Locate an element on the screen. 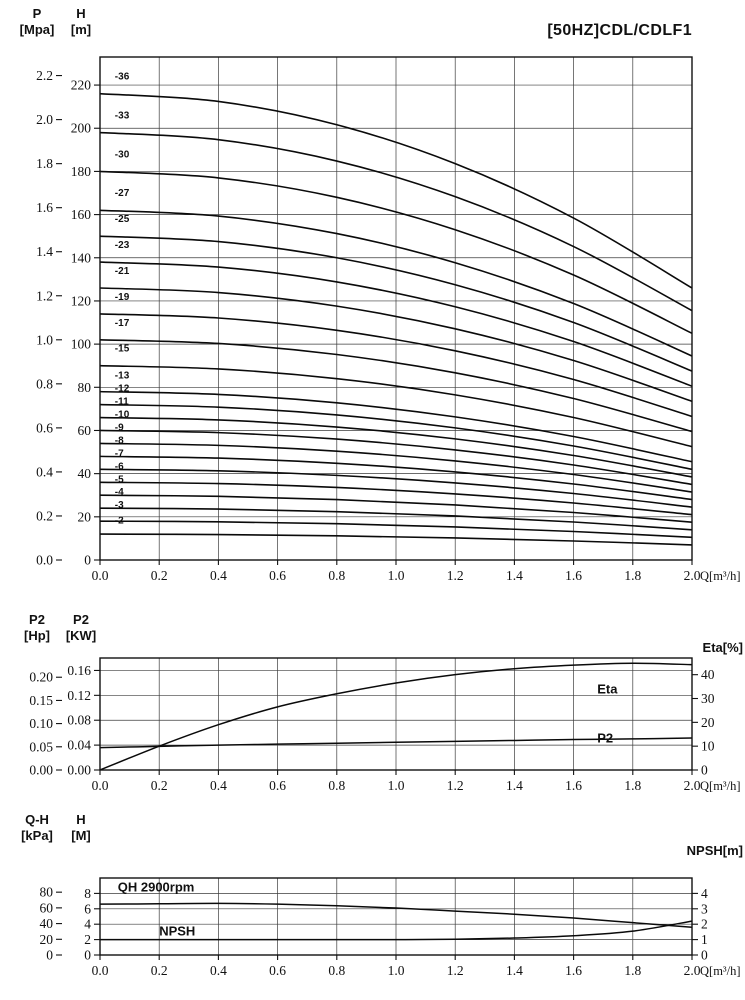 Image resolution: width=745 pixels, height=1000 pixels. series--13 is located at coordinates (396, 426).